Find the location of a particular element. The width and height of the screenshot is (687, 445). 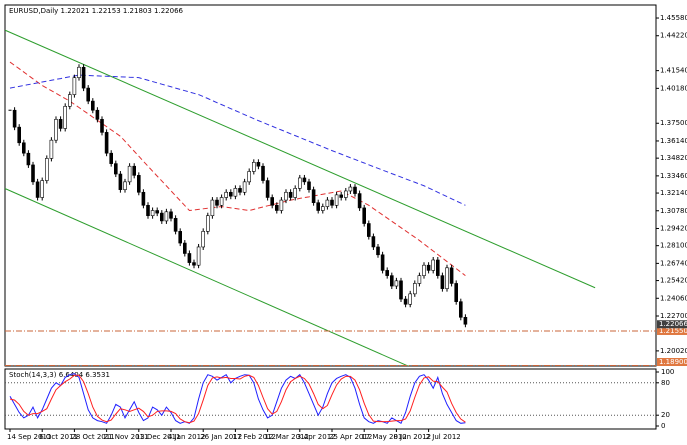

y-tick-label: 1.36140 is located at coordinates (673, 141).